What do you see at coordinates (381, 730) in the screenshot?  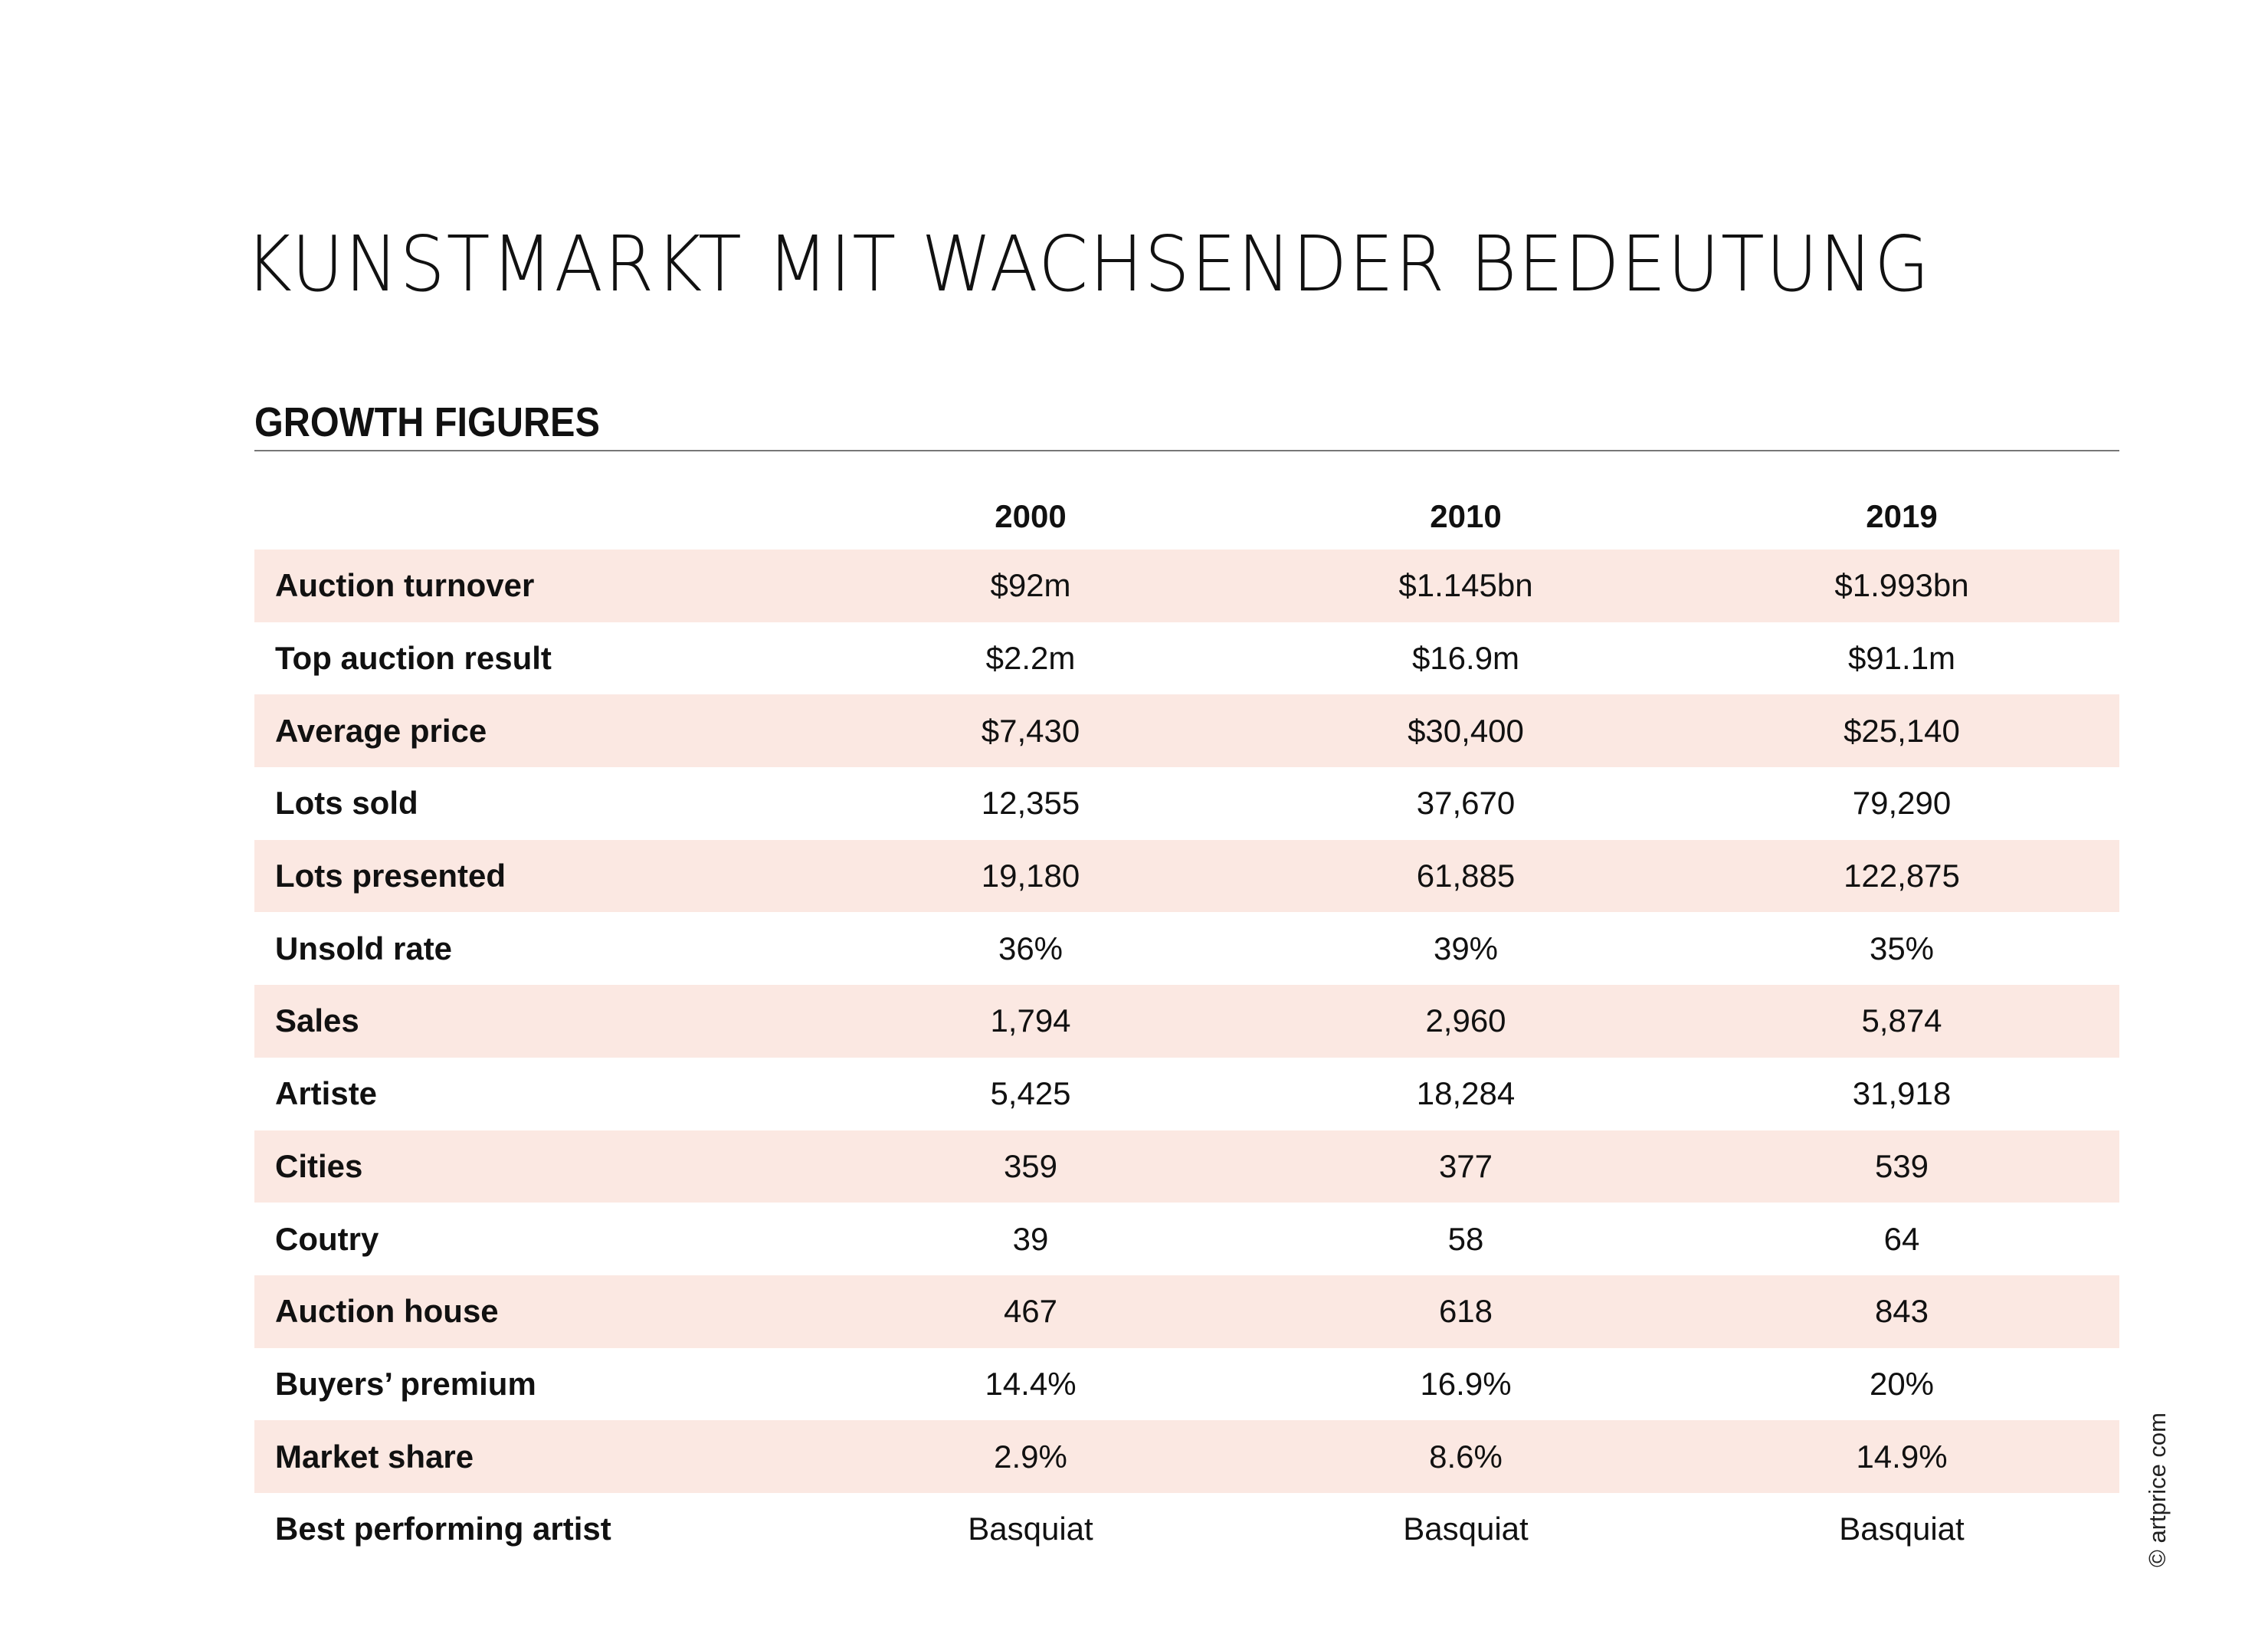 I see `row-label: Average price` at bounding box center [381, 730].